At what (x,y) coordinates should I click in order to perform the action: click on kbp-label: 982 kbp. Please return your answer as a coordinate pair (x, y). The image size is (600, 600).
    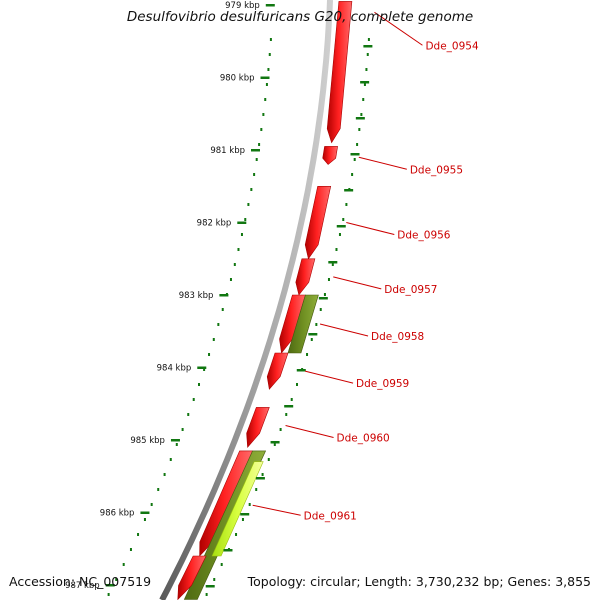
    Looking at the image, I should click on (214, 224).